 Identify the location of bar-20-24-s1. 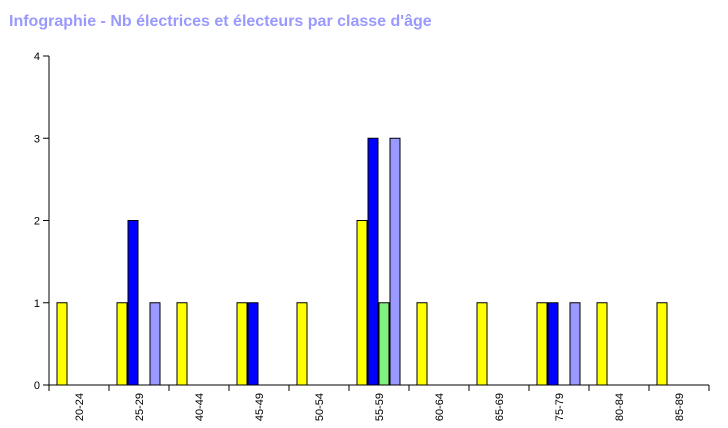
(62, 344).